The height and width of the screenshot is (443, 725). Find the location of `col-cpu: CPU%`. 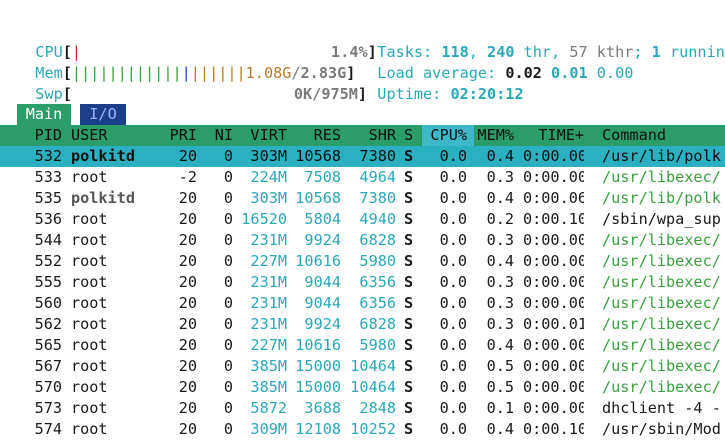

col-cpu: CPU% is located at coordinates (448, 135).